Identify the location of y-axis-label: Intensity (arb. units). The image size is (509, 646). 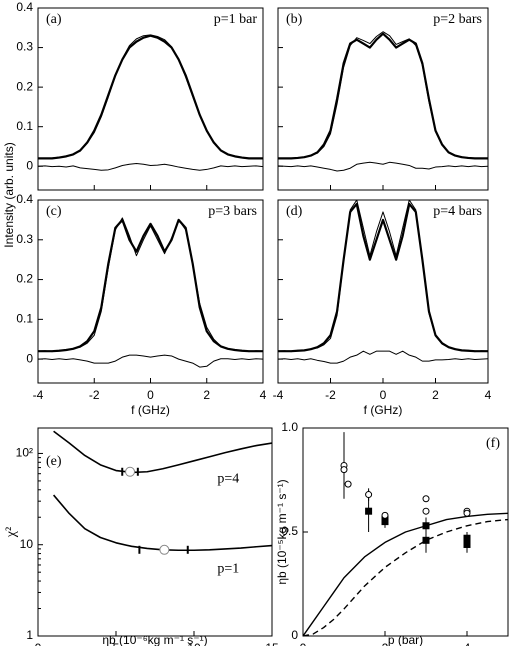
(9, 194).